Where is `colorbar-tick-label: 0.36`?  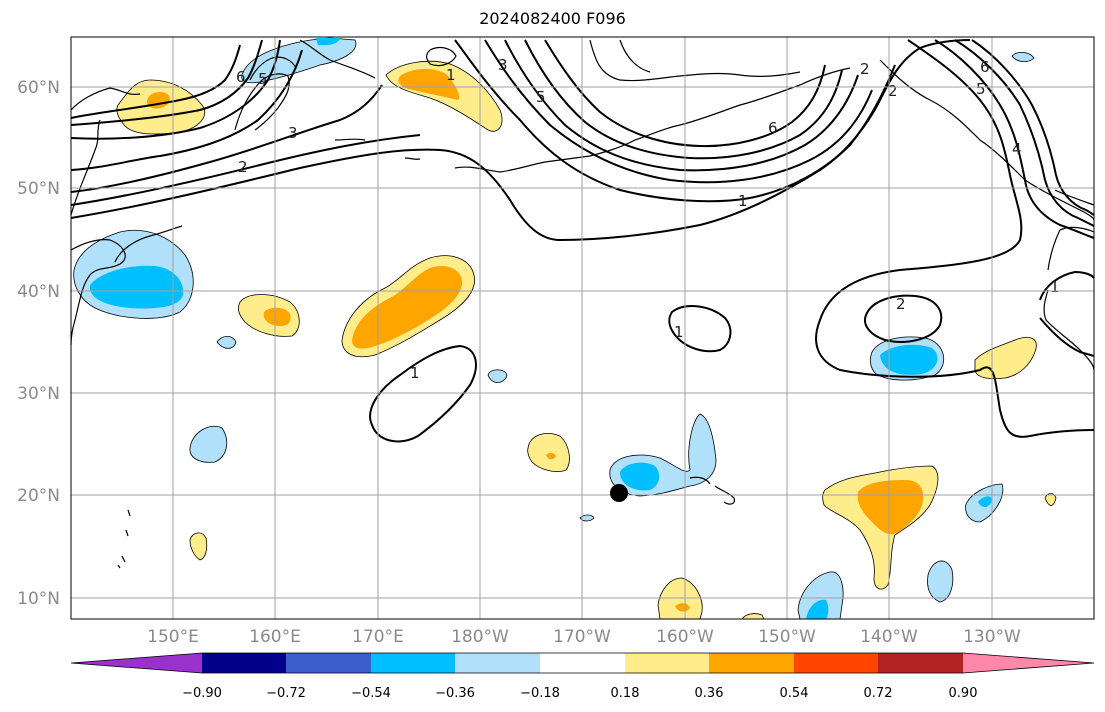
colorbar-tick-label: 0.36 is located at coordinates (709, 693).